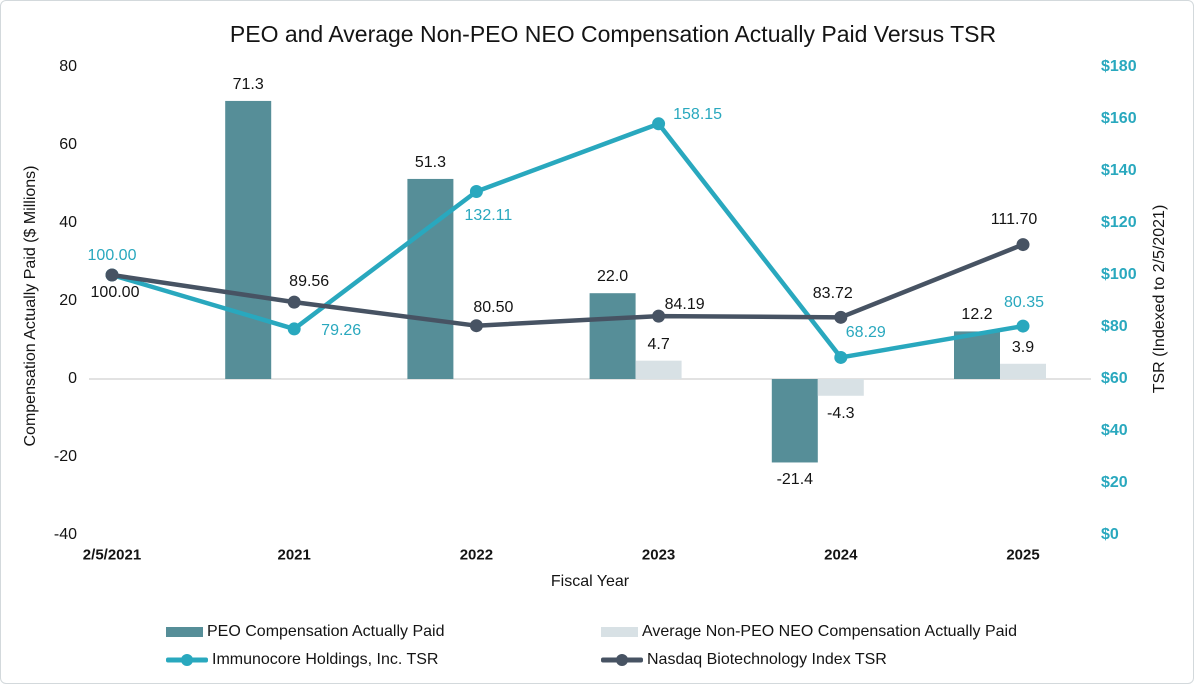 This screenshot has width=1194, height=684. What do you see at coordinates (68, 300) in the screenshot?
I see `left-axis-tick-3: 20` at bounding box center [68, 300].